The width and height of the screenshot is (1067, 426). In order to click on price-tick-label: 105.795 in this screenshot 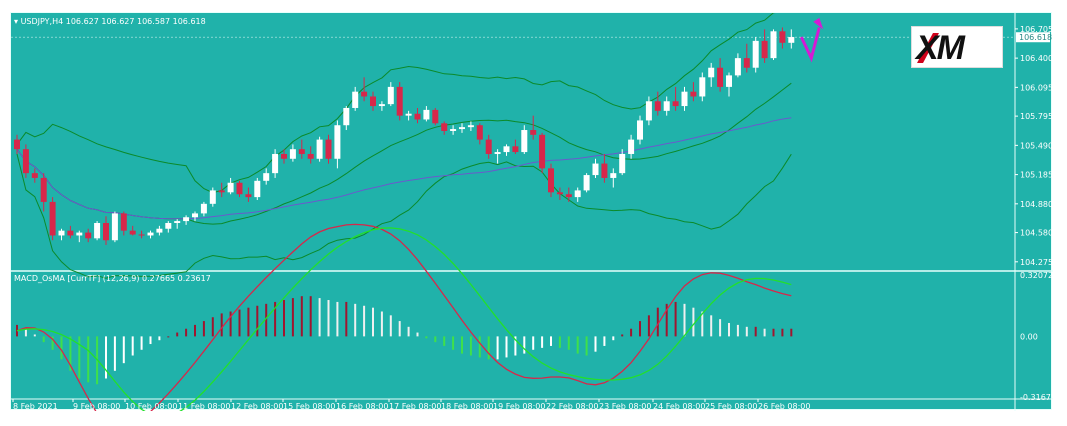, I will do `click(1036, 116)`.